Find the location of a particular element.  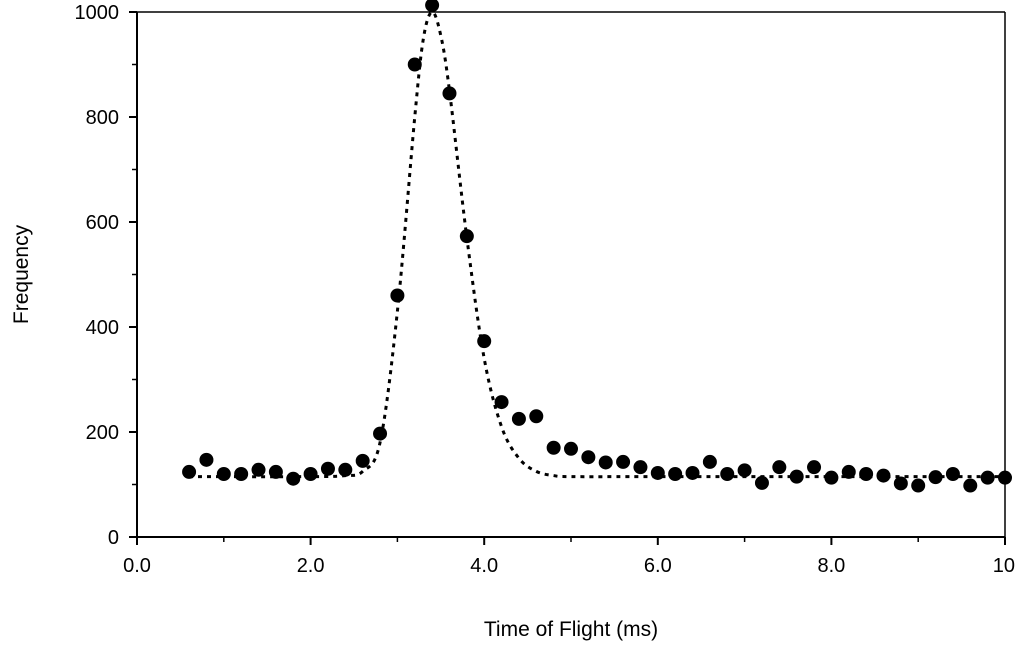

y-tick-label: 600 is located at coordinates (102, 223).